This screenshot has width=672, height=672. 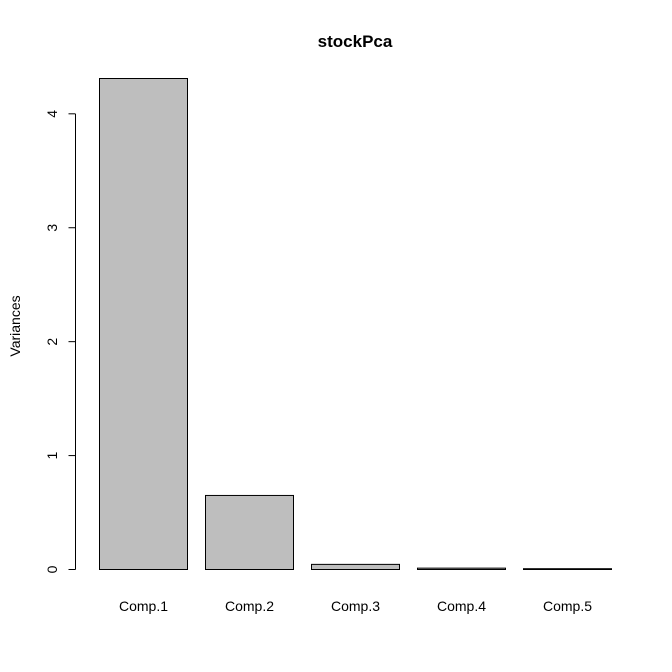 I want to click on y-tick-label: 0, so click(x=52, y=569).